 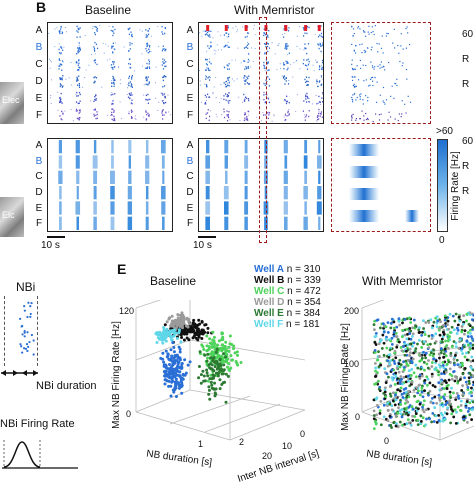 I want to click on right-z-tick-200: 200, so click(x=351, y=311).